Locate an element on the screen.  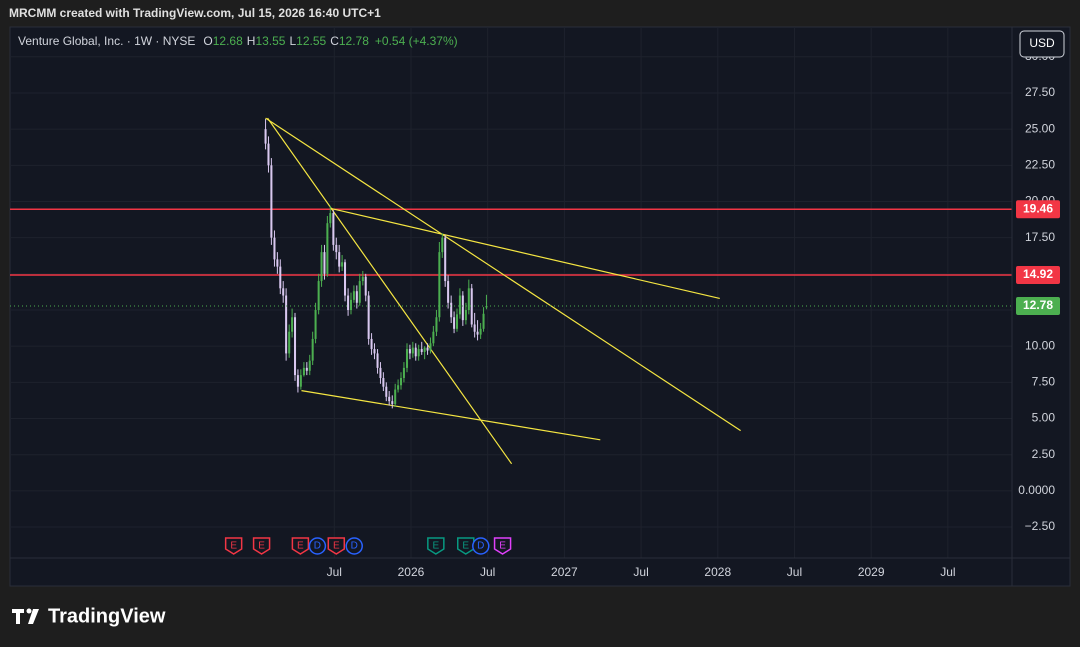
last-price-bg is located at coordinates (1038, 305).